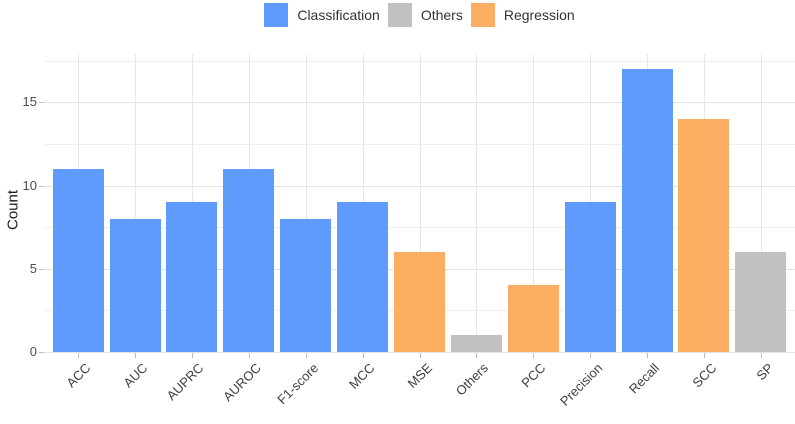 Image resolution: width=795 pixels, height=424 pixels. I want to click on x-tick-label-recall: Recall, so click(643, 378).